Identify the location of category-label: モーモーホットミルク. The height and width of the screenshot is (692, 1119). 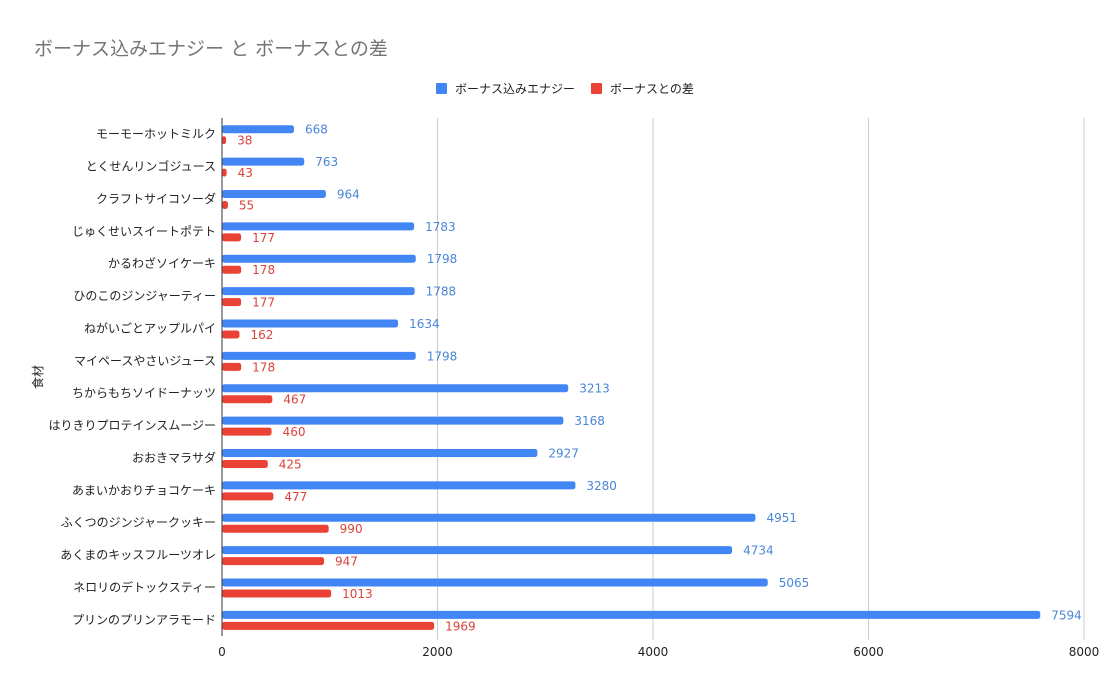
(156, 134).